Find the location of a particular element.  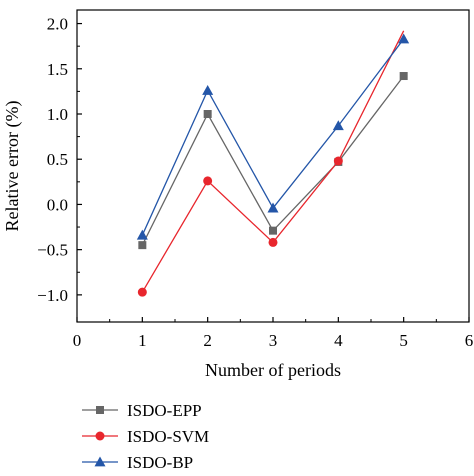

legend-label: ISDO-EPP is located at coordinates (164, 410).